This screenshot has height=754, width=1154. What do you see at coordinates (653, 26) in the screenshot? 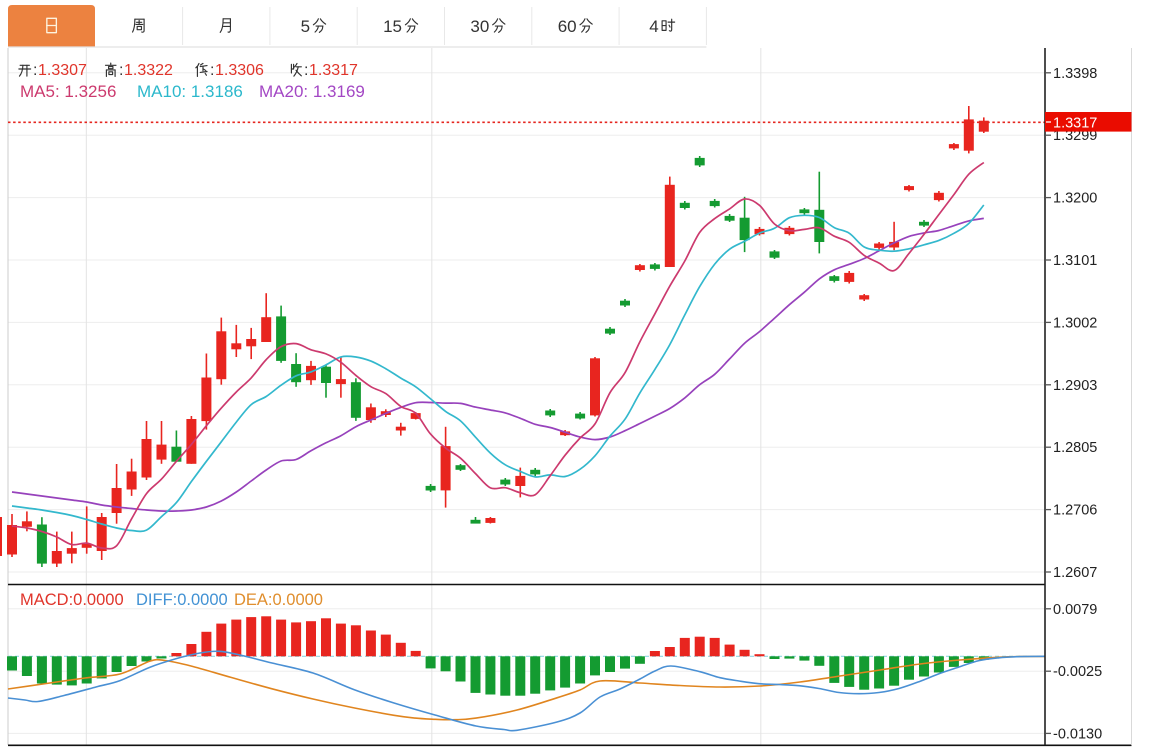
I see `svg-text: 4` at bounding box center [653, 26].